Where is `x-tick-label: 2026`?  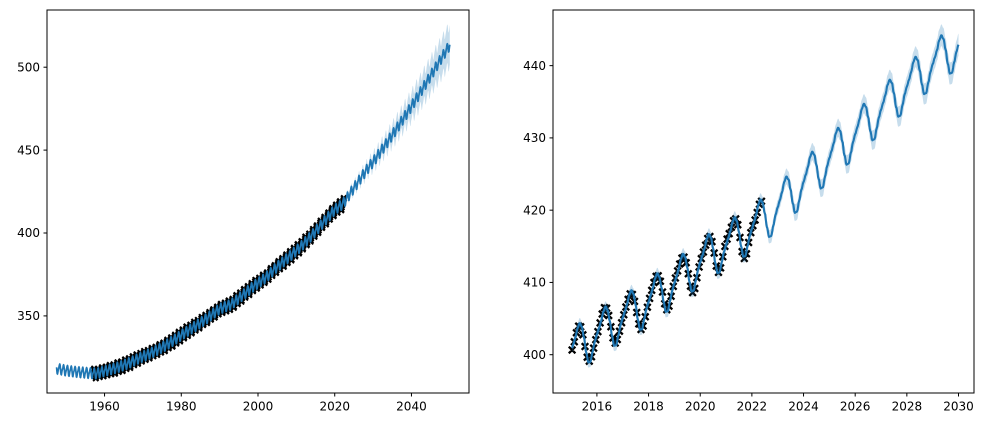 x-tick-label: 2026 is located at coordinates (855, 407).